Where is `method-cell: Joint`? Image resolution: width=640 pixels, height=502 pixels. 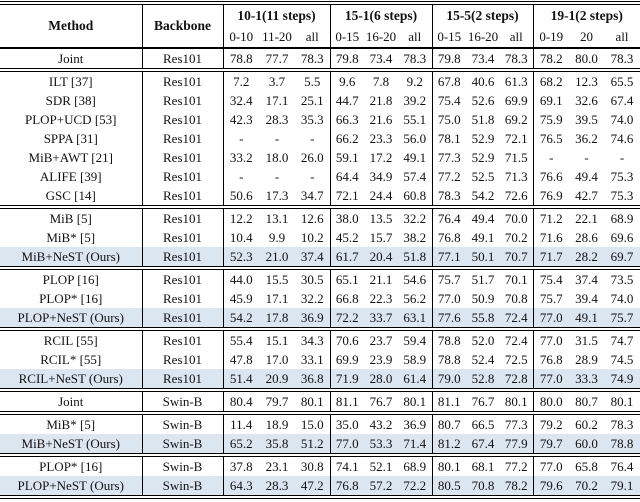
method-cell: Joint is located at coordinates (71, 58).